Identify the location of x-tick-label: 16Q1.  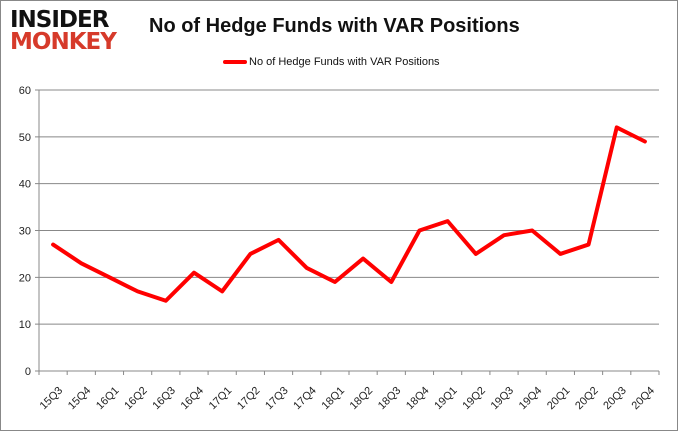
(108, 399).